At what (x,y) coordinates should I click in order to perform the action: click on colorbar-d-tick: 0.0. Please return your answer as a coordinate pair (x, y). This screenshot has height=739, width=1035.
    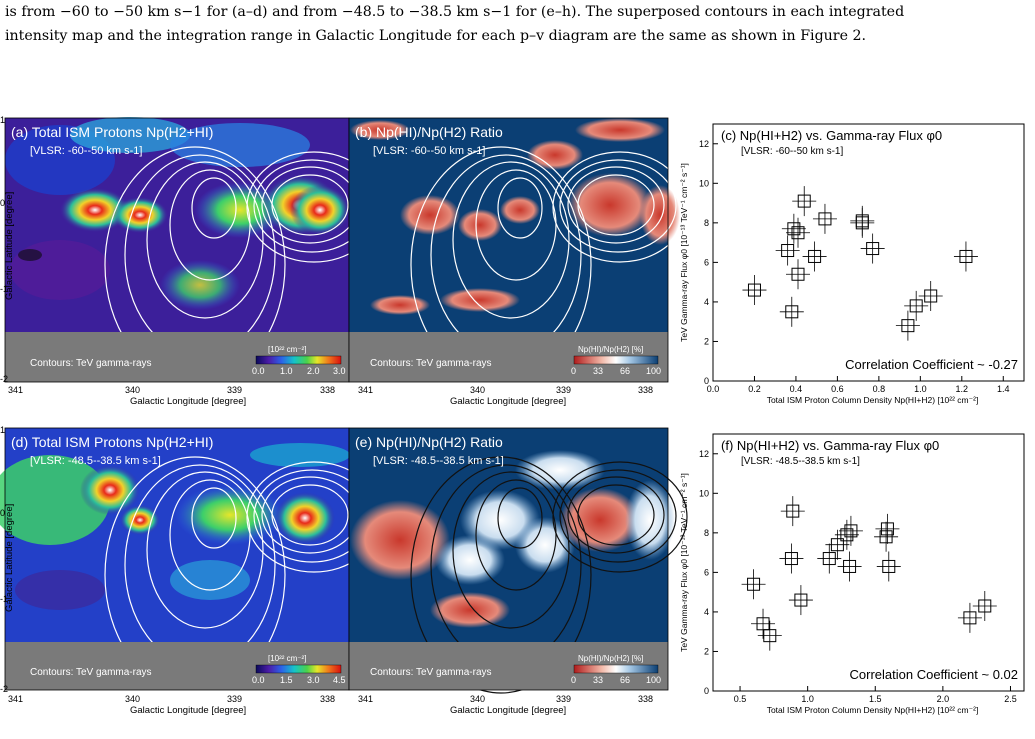
    Looking at the image, I should click on (258, 680).